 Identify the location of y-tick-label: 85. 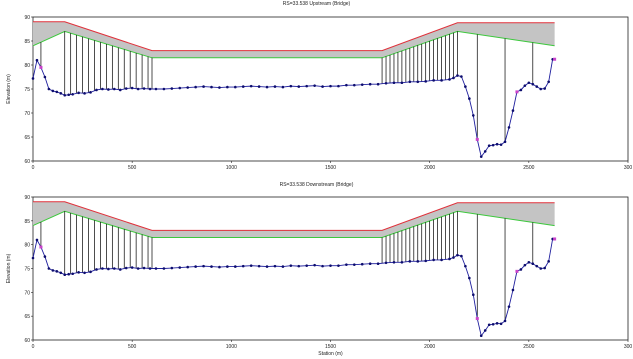
(27, 42).